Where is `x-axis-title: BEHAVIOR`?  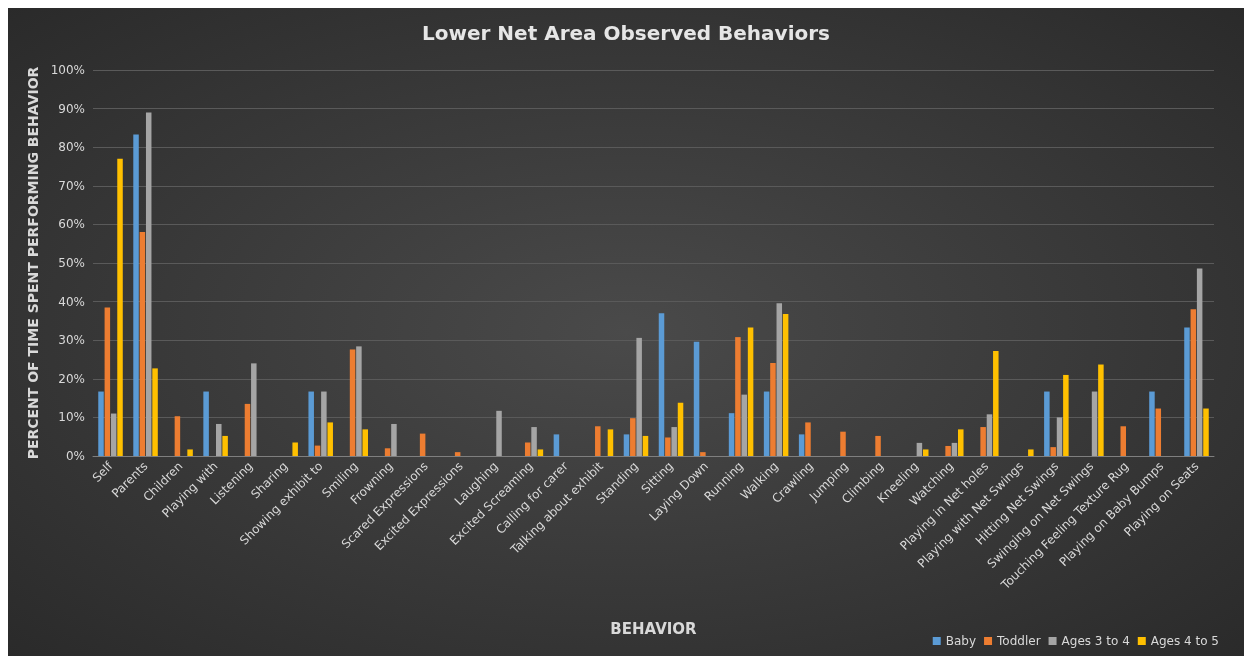 x-axis-title: BEHAVIOR is located at coordinates (654, 628).